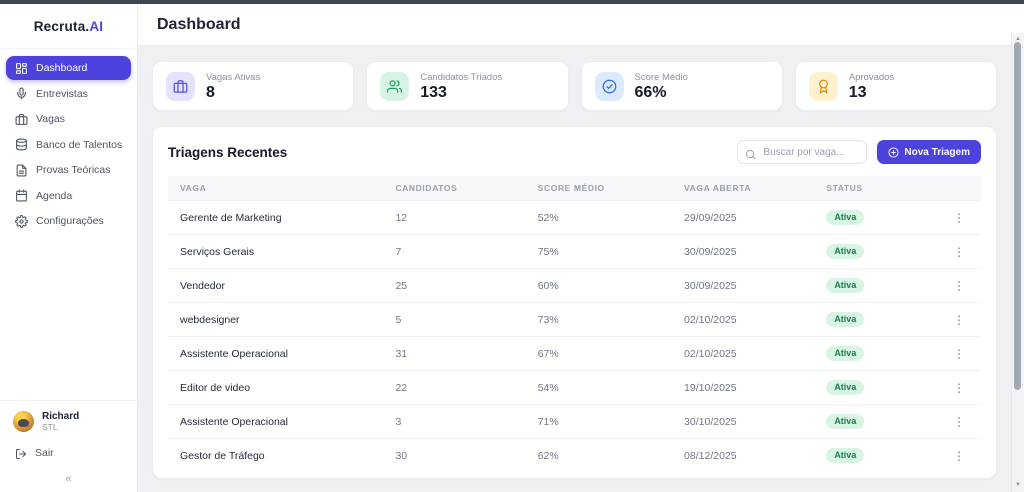 This screenshot has height=492, width=1024. What do you see at coordinates (574, 251) in the screenshot?
I see `table-row: Serviços Gerais 7 75% 30/09/2025 Ativa ⋮` at bounding box center [574, 251].